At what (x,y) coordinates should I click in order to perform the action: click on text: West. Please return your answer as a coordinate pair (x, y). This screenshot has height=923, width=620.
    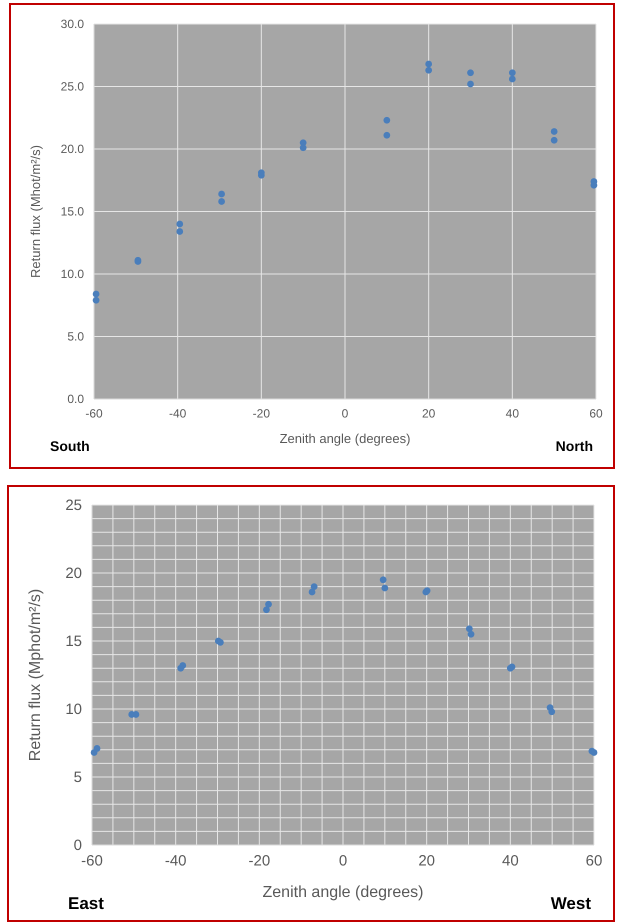
    Looking at the image, I should click on (571, 903).